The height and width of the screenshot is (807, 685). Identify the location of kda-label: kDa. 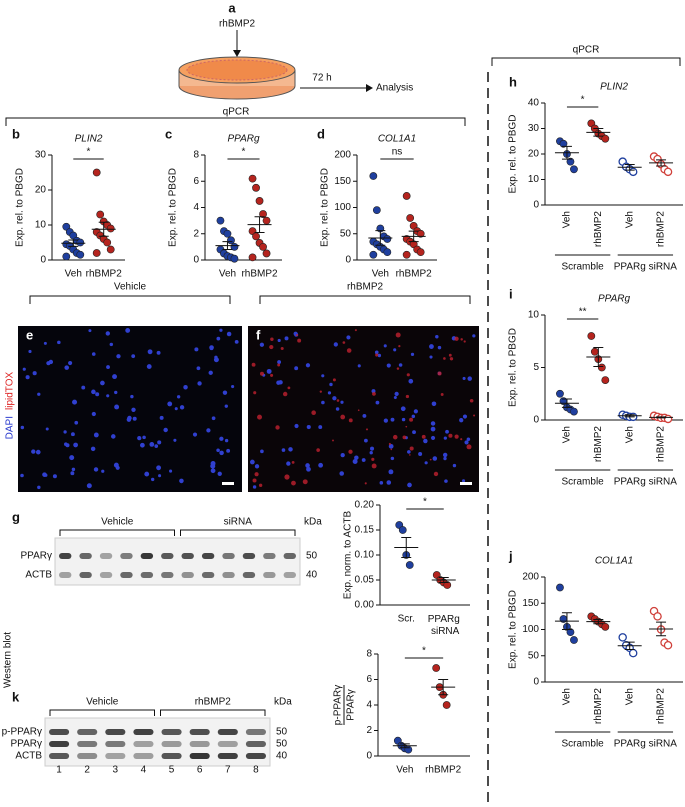
(313, 522).